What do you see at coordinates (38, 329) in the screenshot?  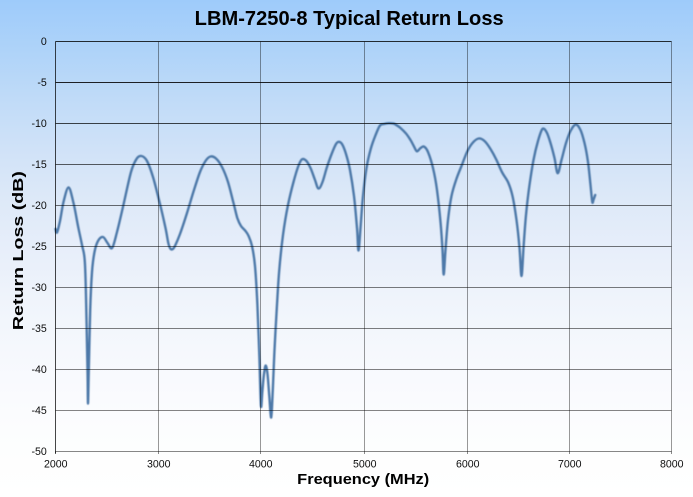 I see `svg-text: -35` at bounding box center [38, 329].